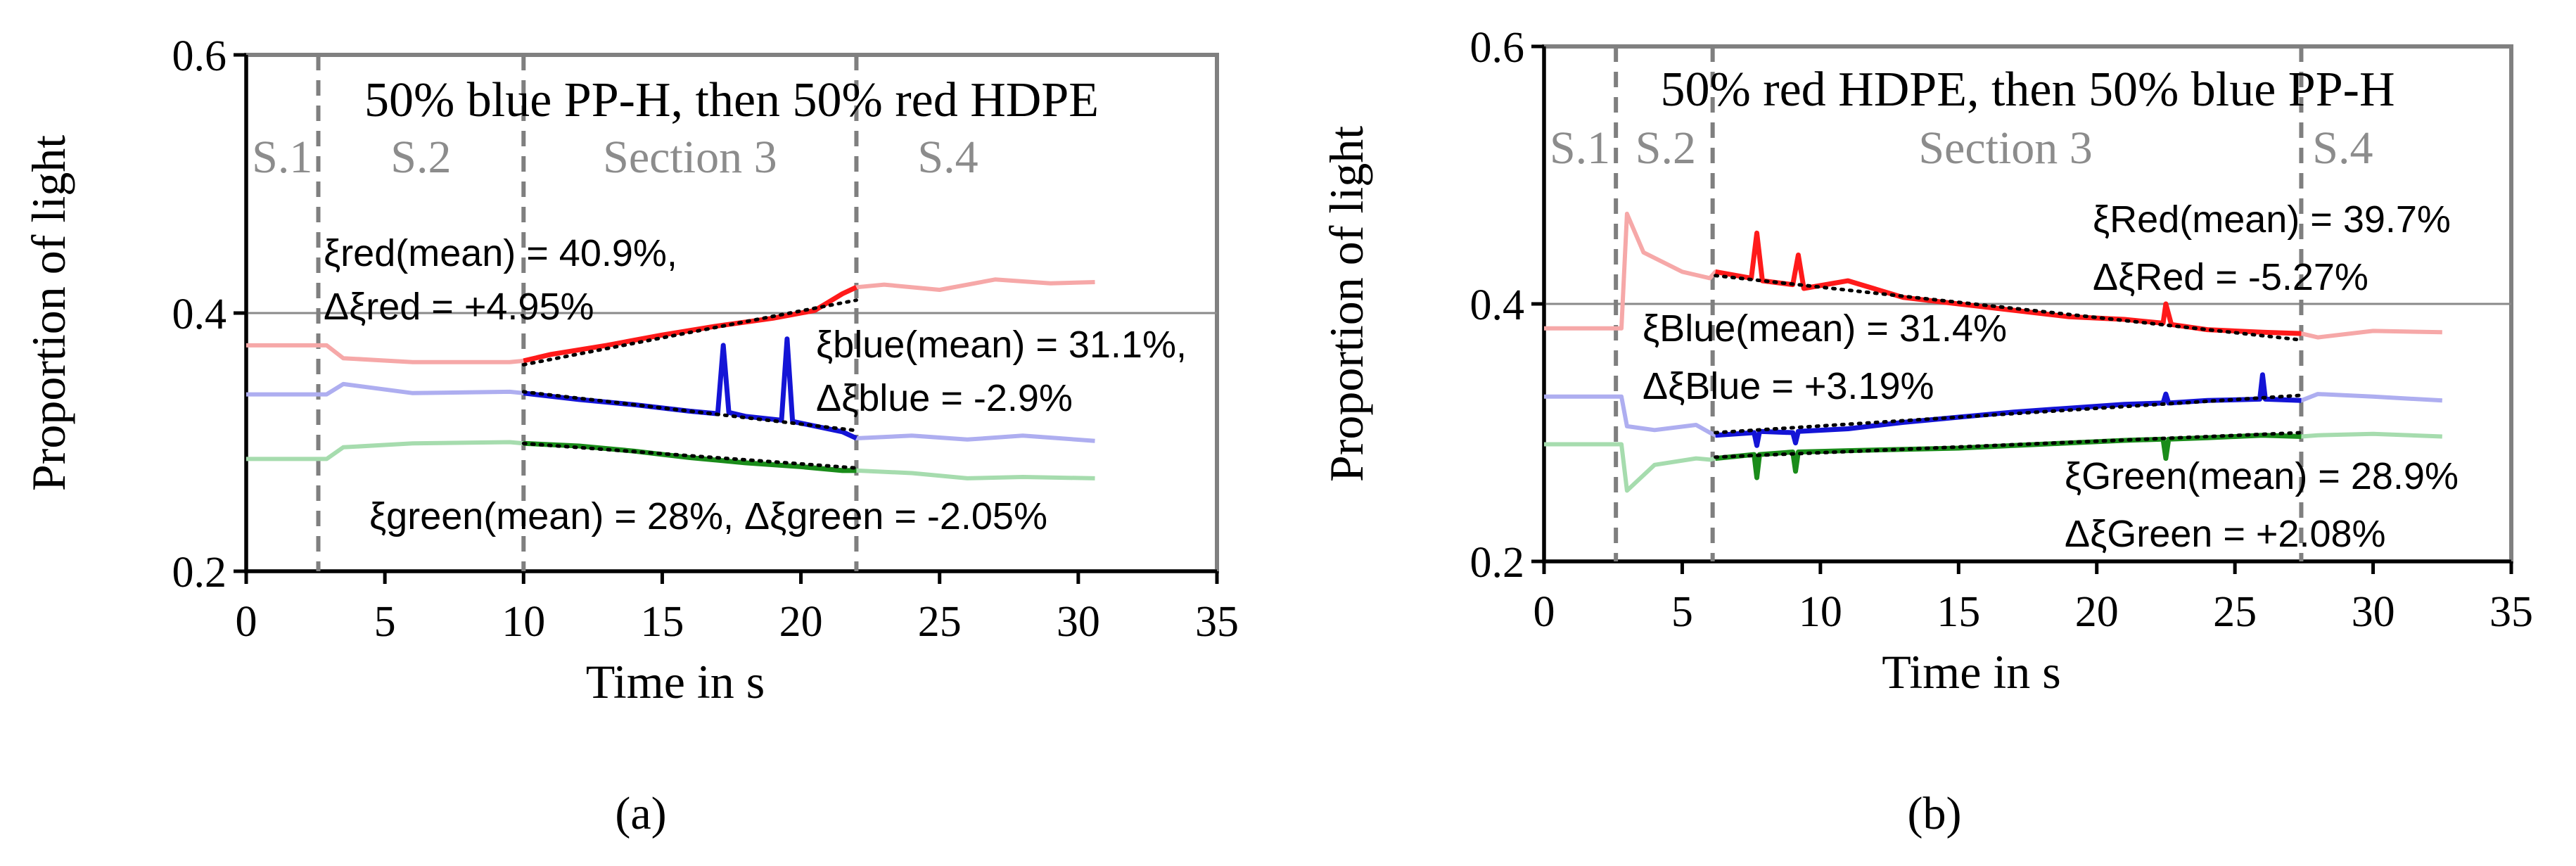  What do you see at coordinates (2230, 277) in the screenshot?
I see `annotation-red: ΔξRed = -5.27%` at bounding box center [2230, 277].